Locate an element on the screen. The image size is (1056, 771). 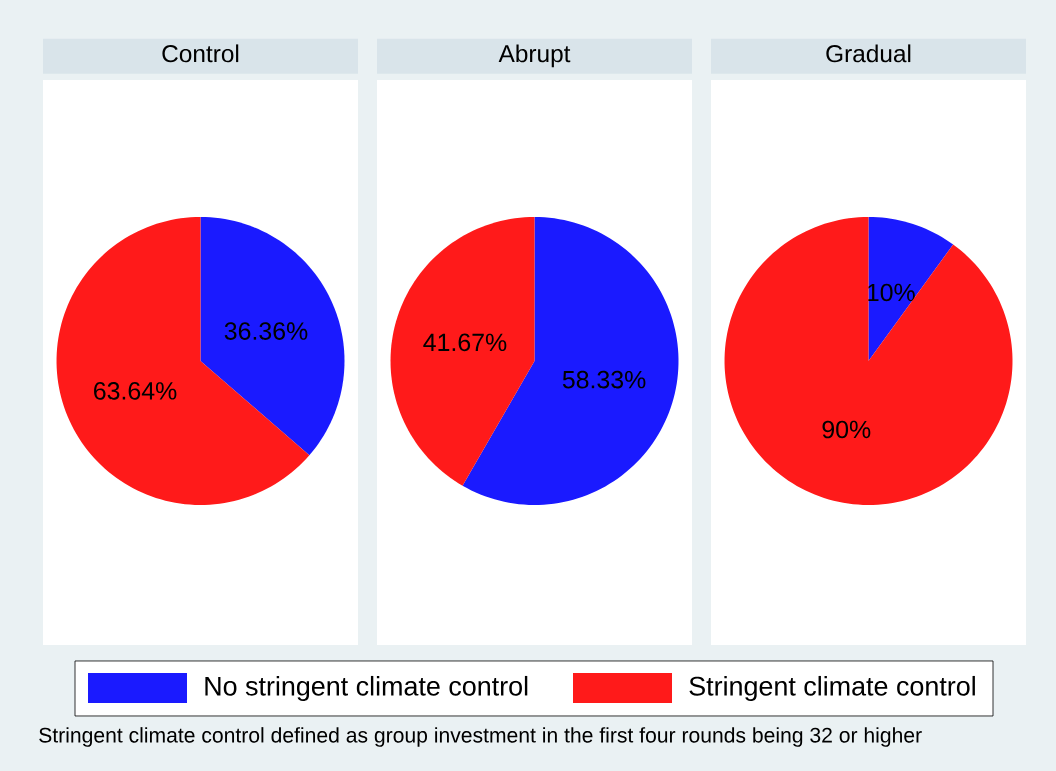
data-label: 36.36% is located at coordinates (266, 331).